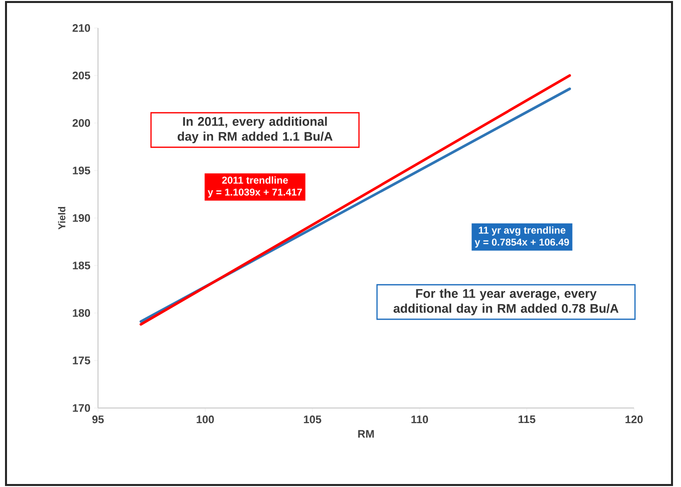  What do you see at coordinates (81, 28) in the screenshot?
I see `y-tick-label: 210` at bounding box center [81, 28].